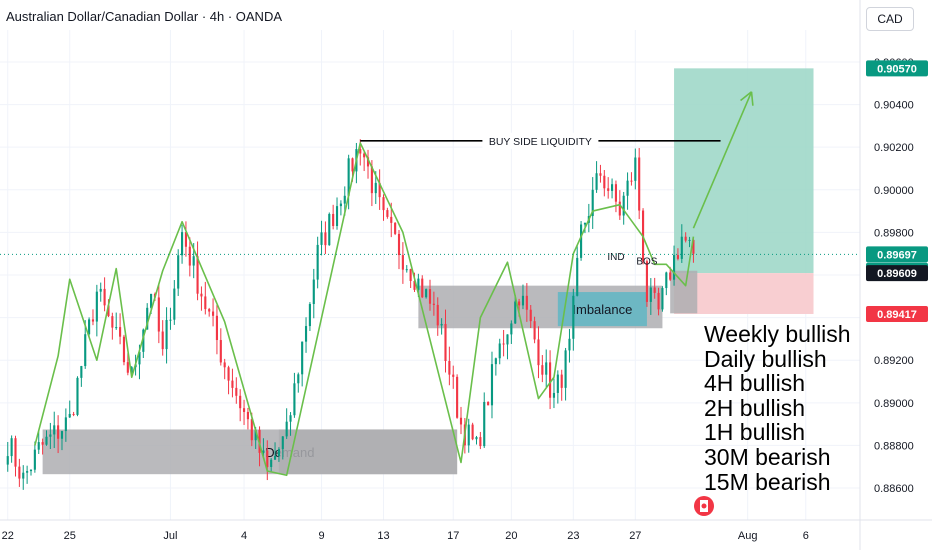 This screenshot has width=932, height=555. I want to click on price-badge-label: 0.89609, so click(897, 274).